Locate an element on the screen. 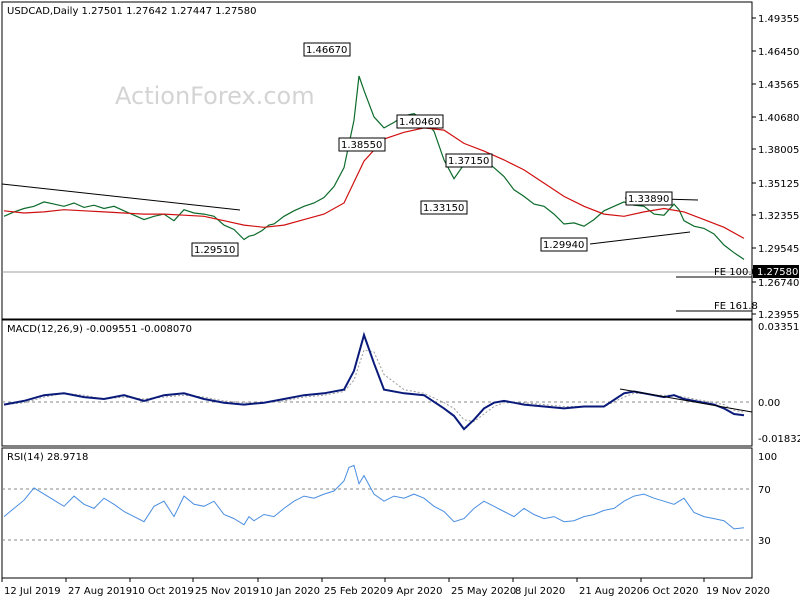 The width and height of the screenshot is (800, 600). annotation-137150: 1.37150 is located at coordinates (468, 161).